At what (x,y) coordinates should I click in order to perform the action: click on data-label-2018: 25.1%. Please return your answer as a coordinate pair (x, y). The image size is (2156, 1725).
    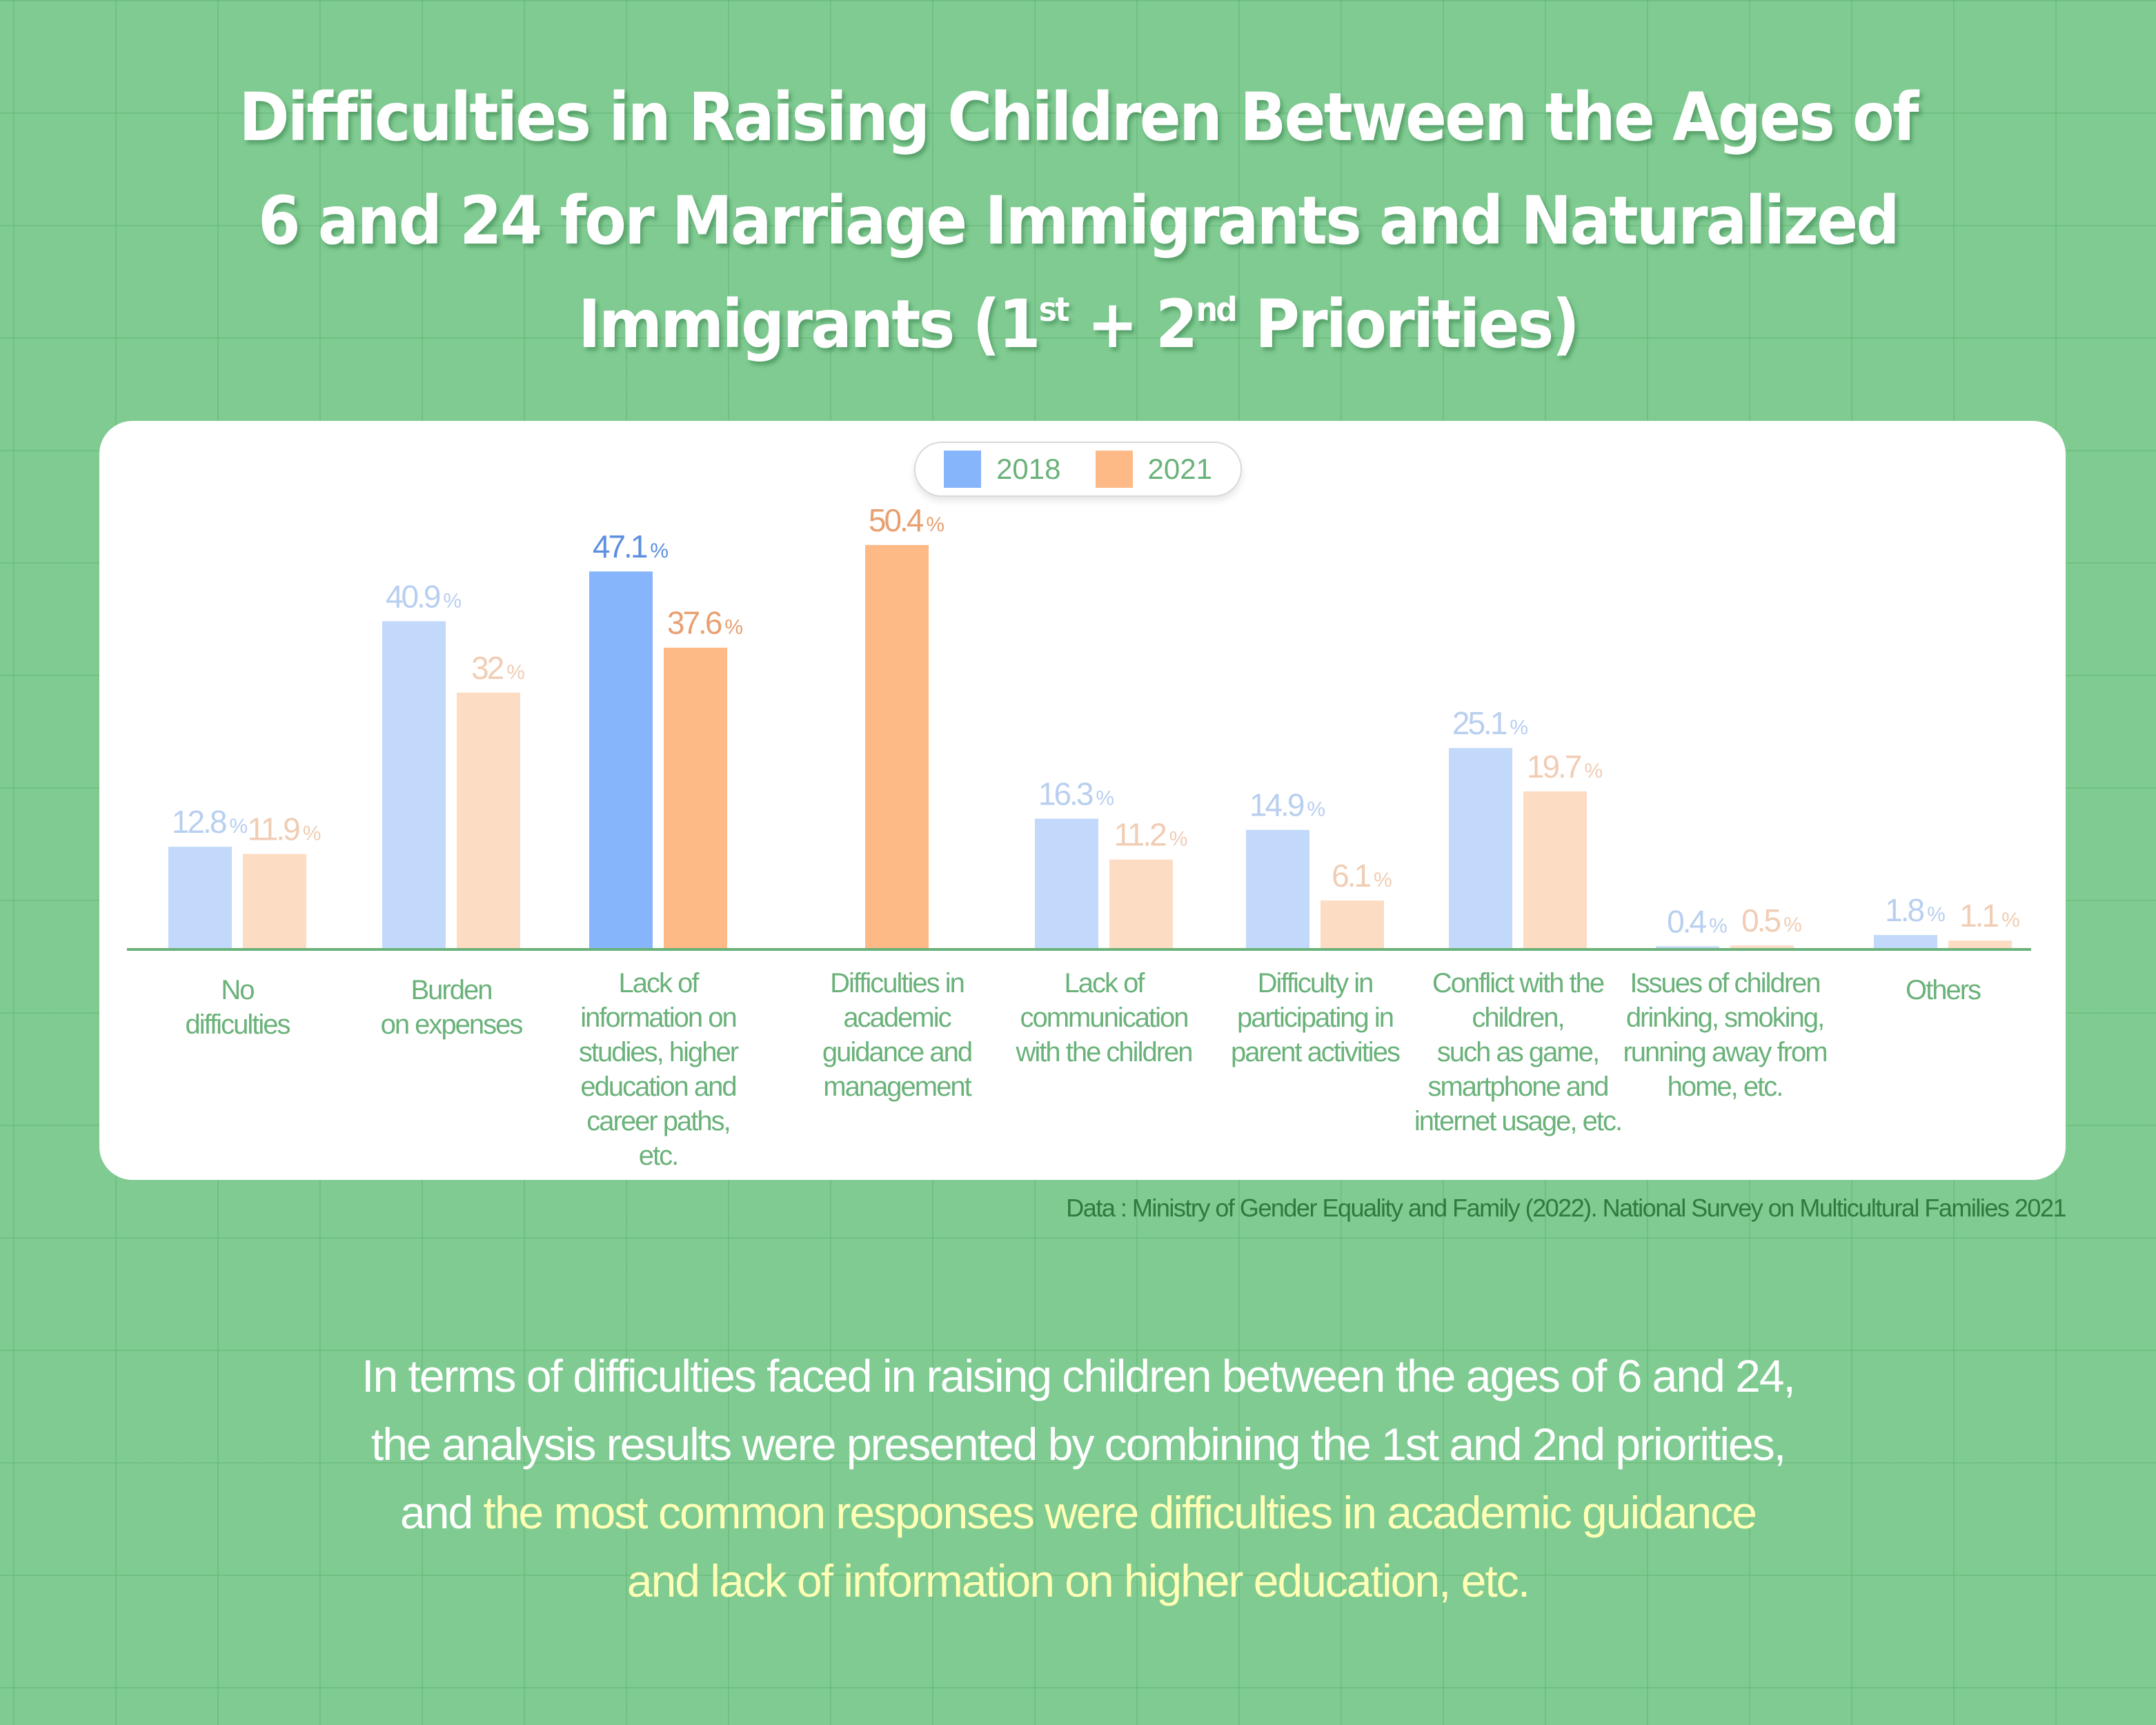
    Looking at the image, I should click on (1490, 723).